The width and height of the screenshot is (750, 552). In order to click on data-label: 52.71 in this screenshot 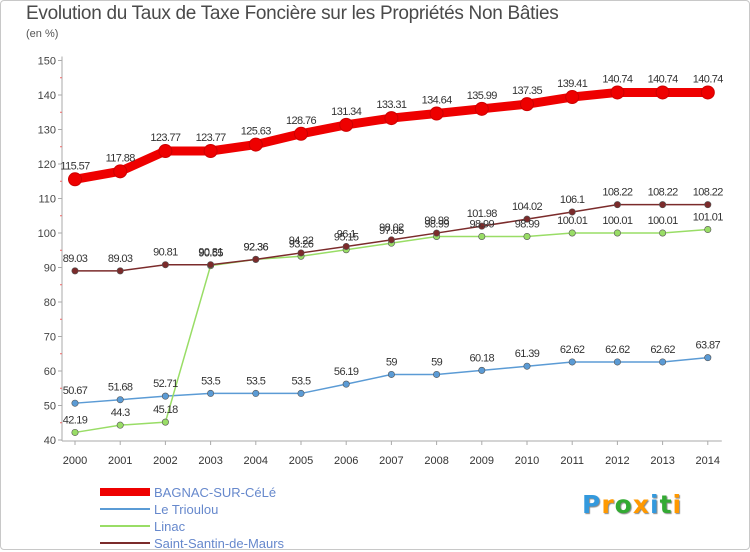, I will do `click(165, 384)`.